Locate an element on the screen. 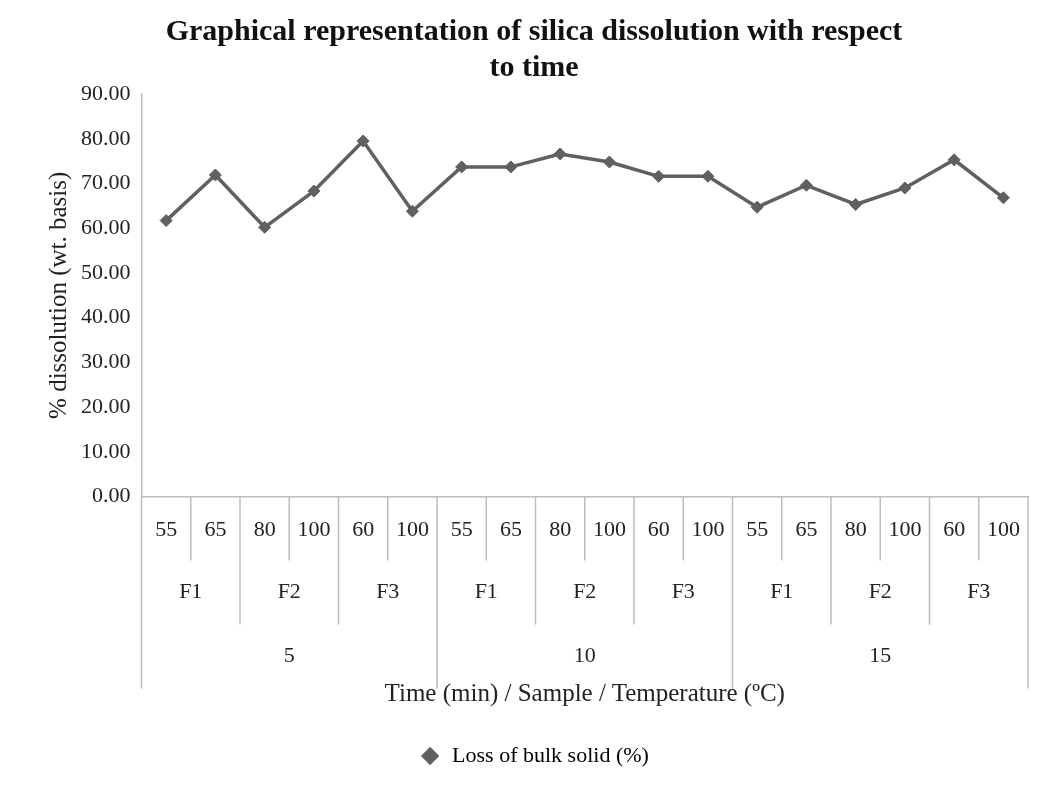 The height and width of the screenshot is (787, 1042). y-axis-title: % dissolution (wt. basis) is located at coordinates (57, 295).